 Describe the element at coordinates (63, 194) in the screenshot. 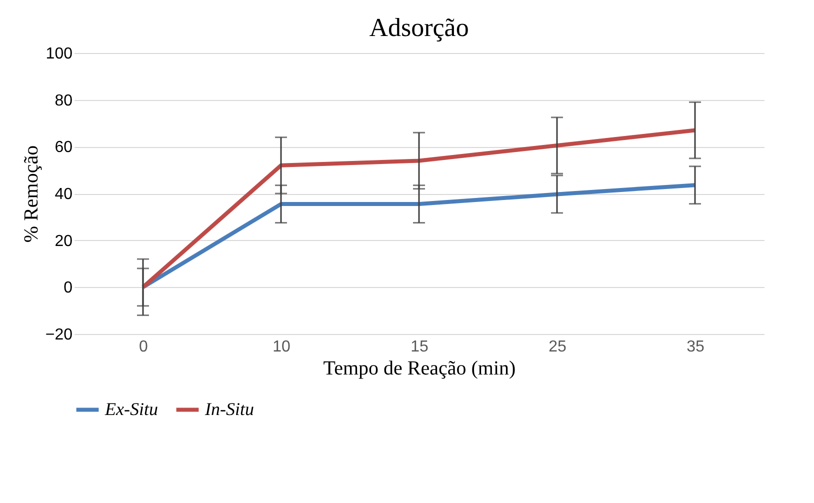

I see `y-tick-label: 40` at that location.